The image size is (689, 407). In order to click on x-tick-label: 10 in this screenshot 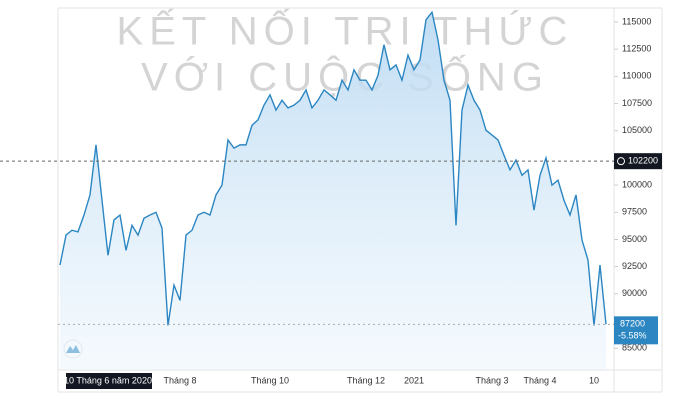, I will do `click(594, 380)`.